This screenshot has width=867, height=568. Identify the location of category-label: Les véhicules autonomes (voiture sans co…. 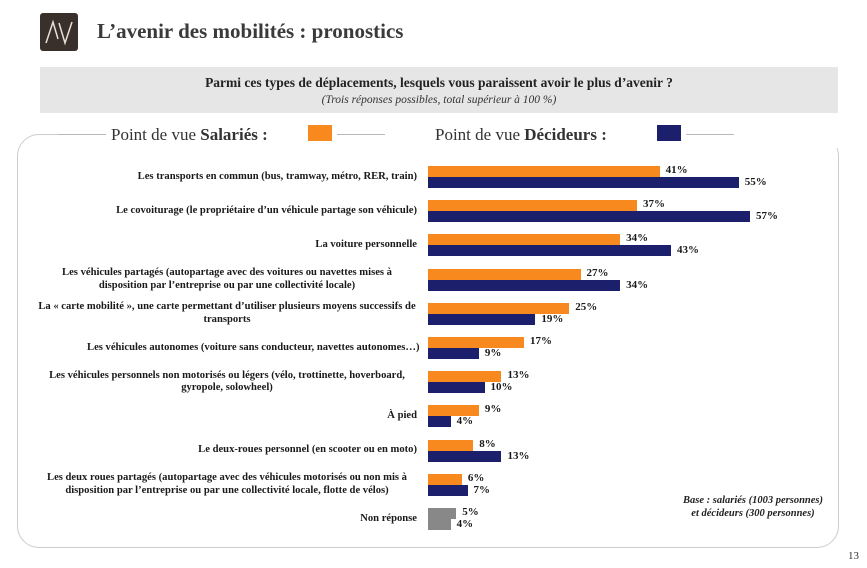
(253, 347).